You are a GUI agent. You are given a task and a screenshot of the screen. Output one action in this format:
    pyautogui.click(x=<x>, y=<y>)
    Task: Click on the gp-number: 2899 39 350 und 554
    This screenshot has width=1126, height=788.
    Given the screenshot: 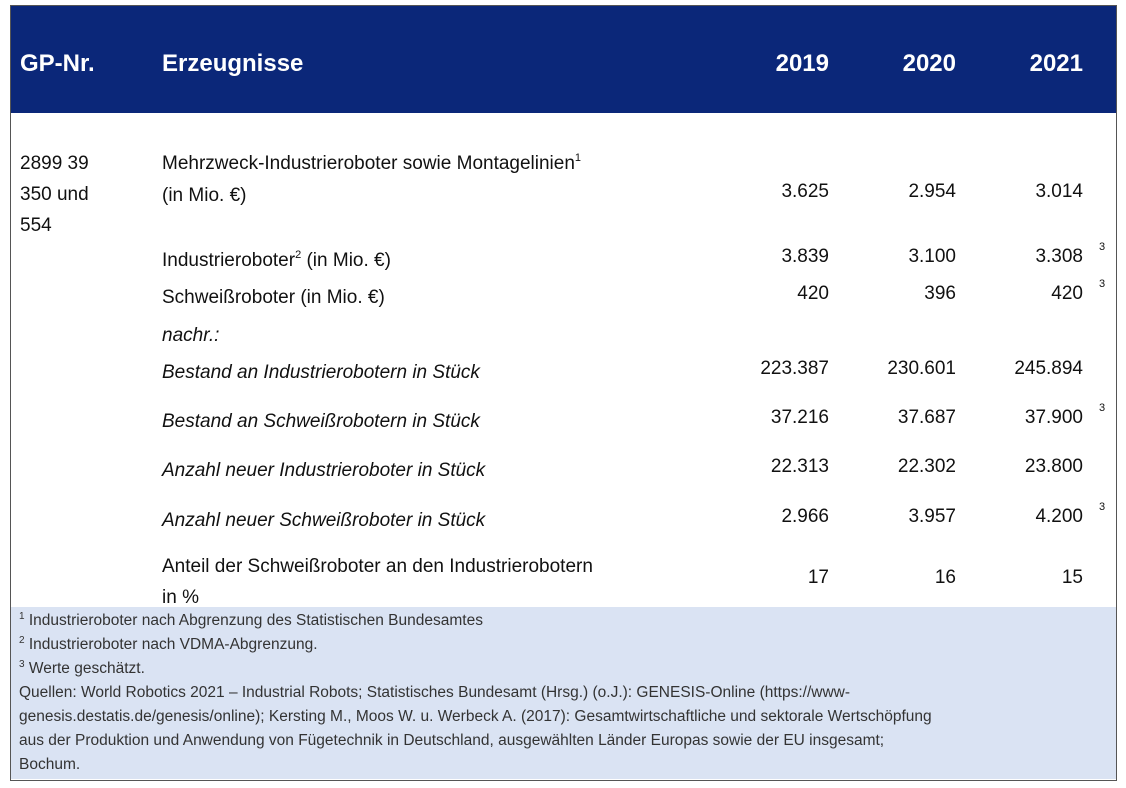 What is the action you would take?
    pyautogui.click(x=54, y=194)
    